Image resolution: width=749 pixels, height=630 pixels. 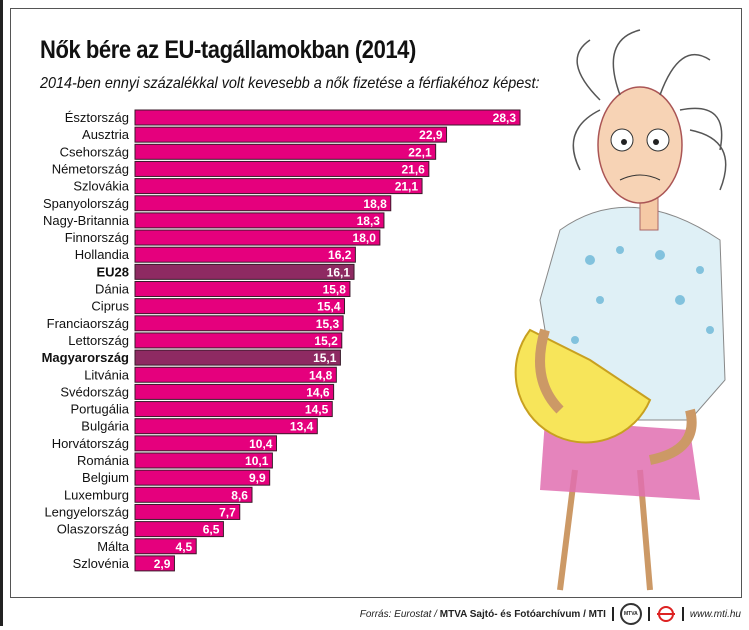 What do you see at coordinates (205, 443) in the screenshot?
I see `bar-Horvátország` at bounding box center [205, 443].